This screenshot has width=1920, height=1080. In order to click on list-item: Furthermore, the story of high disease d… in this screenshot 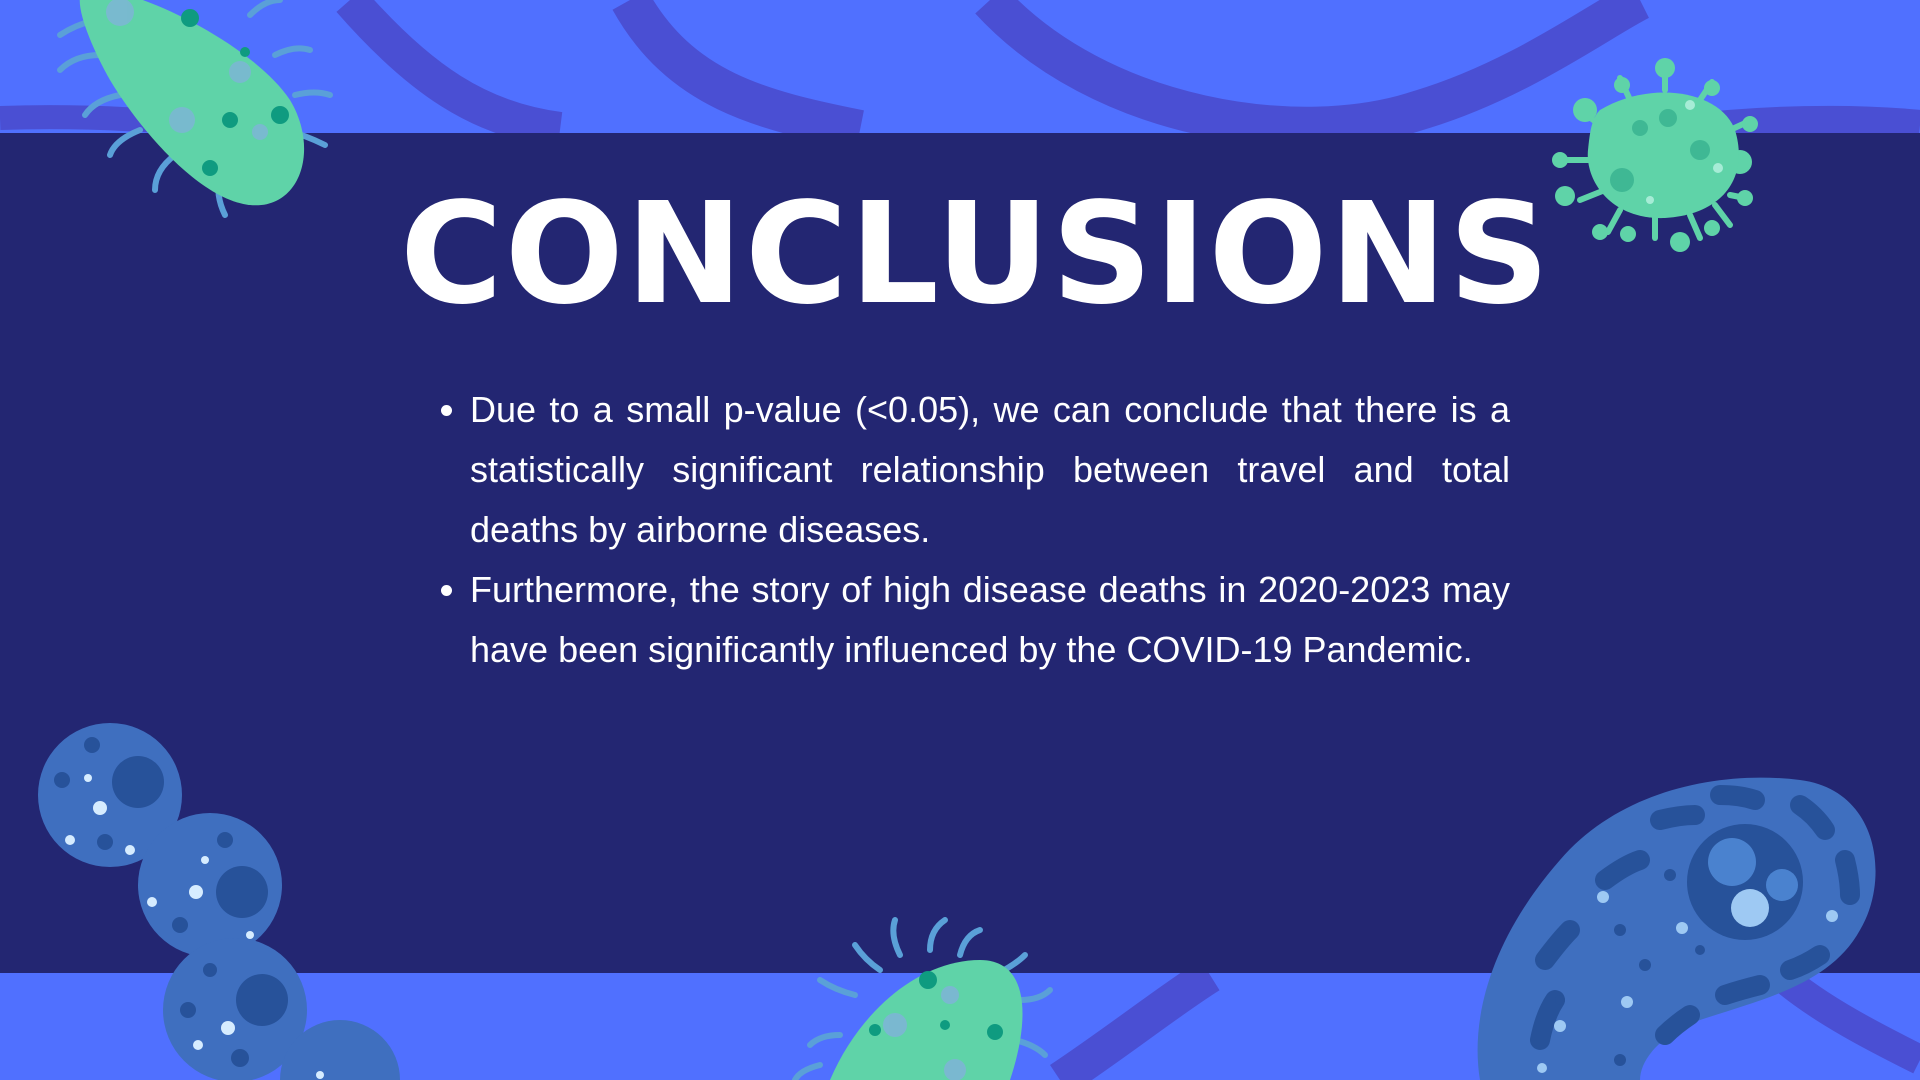, I will do `click(990, 620)`.